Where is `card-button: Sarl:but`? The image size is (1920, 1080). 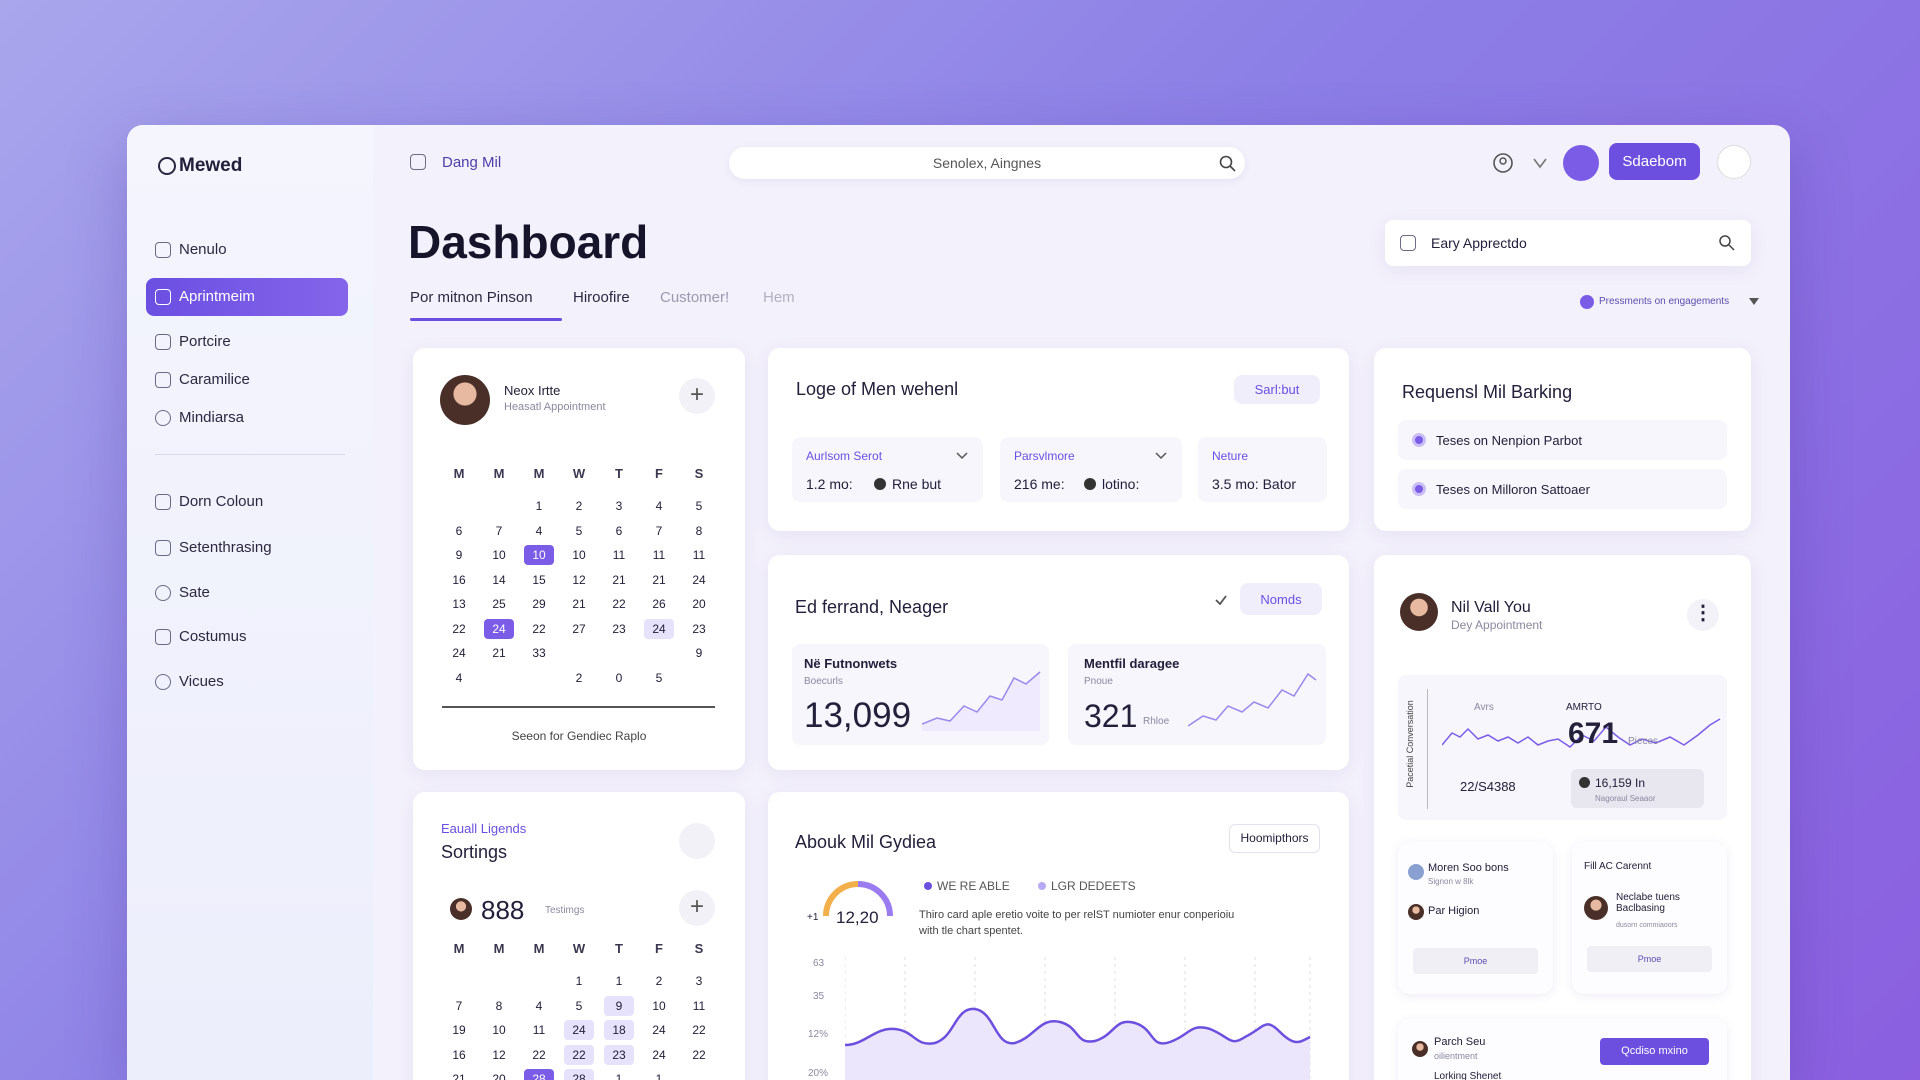
card-button: Sarl:but is located at coordinates (1277, 389).